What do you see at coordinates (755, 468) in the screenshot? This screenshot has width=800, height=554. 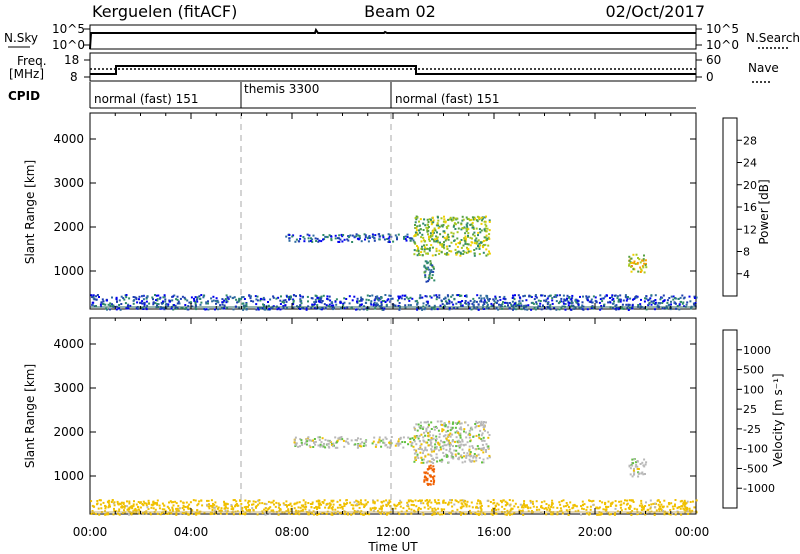 I see `colorbar-tick-label: -500` at bounding box center [755, 468].